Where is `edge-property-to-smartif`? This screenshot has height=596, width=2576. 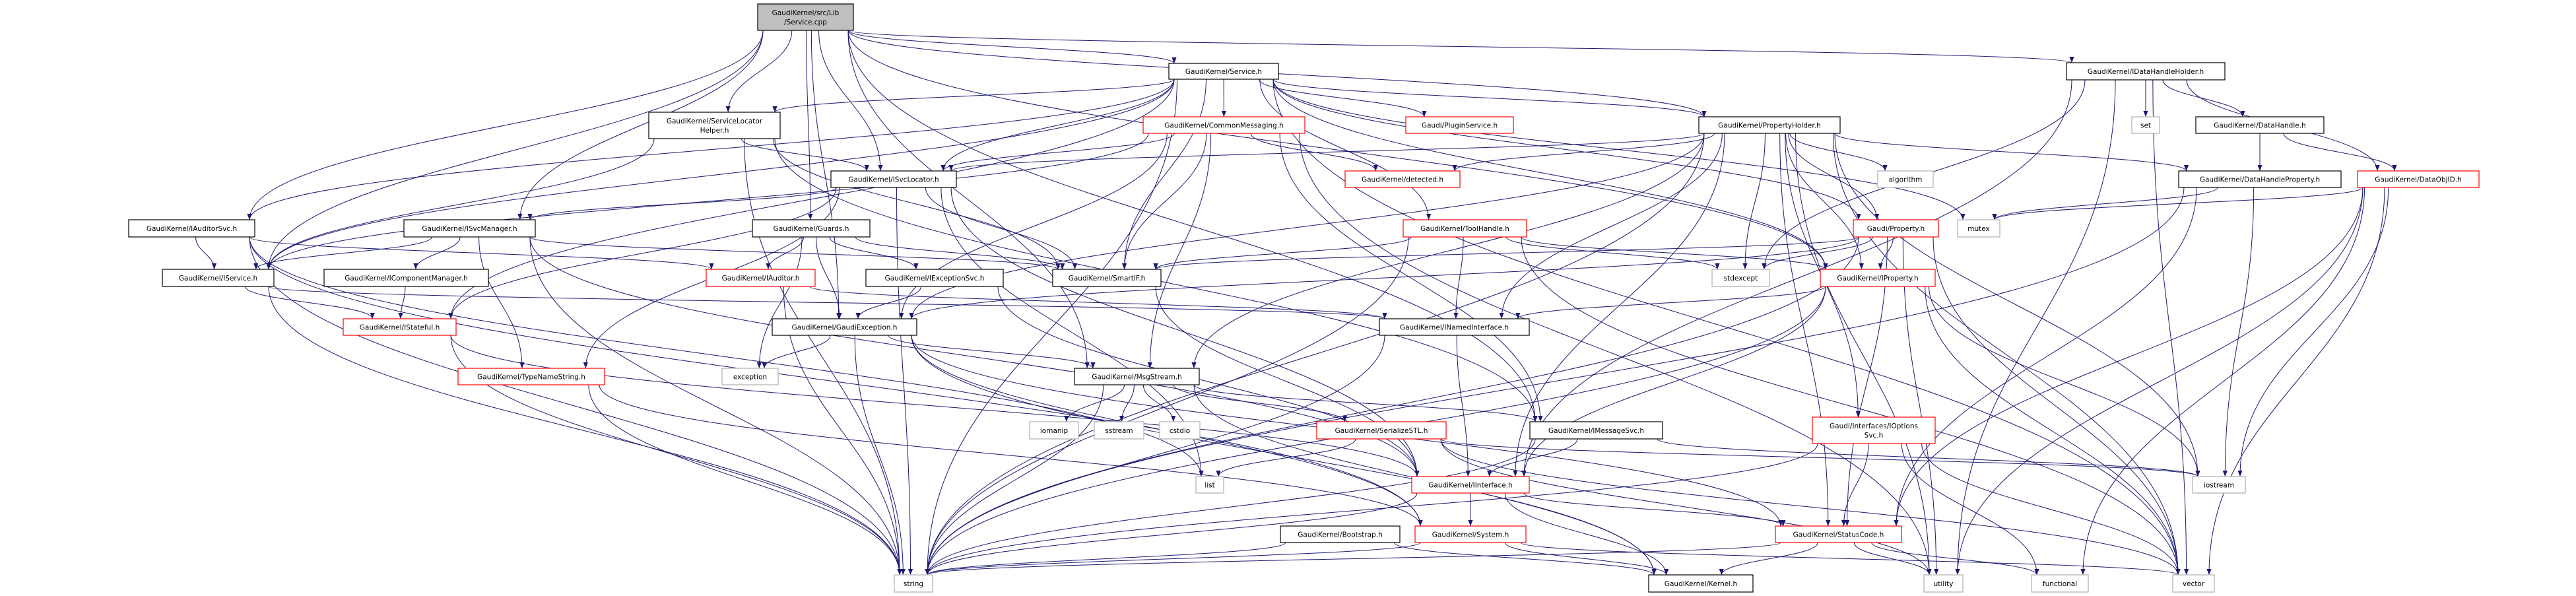 edge-property-to-smartif is located at coordinates (1506, 253).